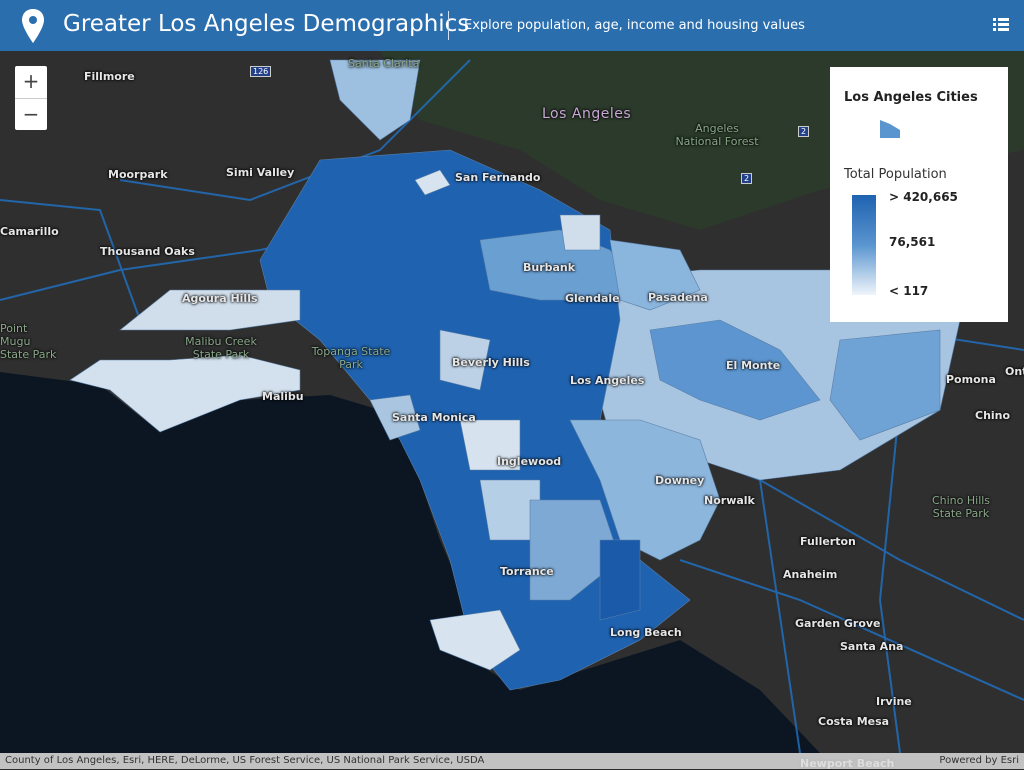 This screenshot has height=770, width=1024. Describe the element at coordinates (911, 97) in the screenshot. I see `legend-layer: Los Angeles Cities` at that location.